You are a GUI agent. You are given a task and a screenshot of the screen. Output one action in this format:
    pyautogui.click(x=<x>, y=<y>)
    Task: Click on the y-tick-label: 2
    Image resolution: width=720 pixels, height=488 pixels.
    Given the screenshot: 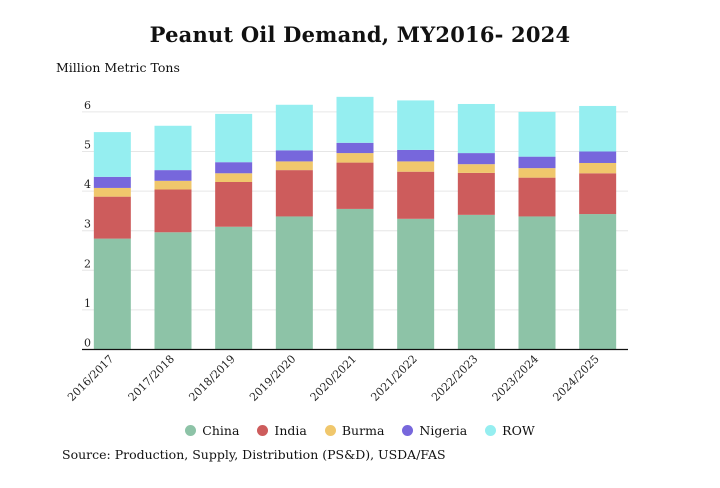 What is the action you would take?
    pyautogui.click(x=87, y=263)
    